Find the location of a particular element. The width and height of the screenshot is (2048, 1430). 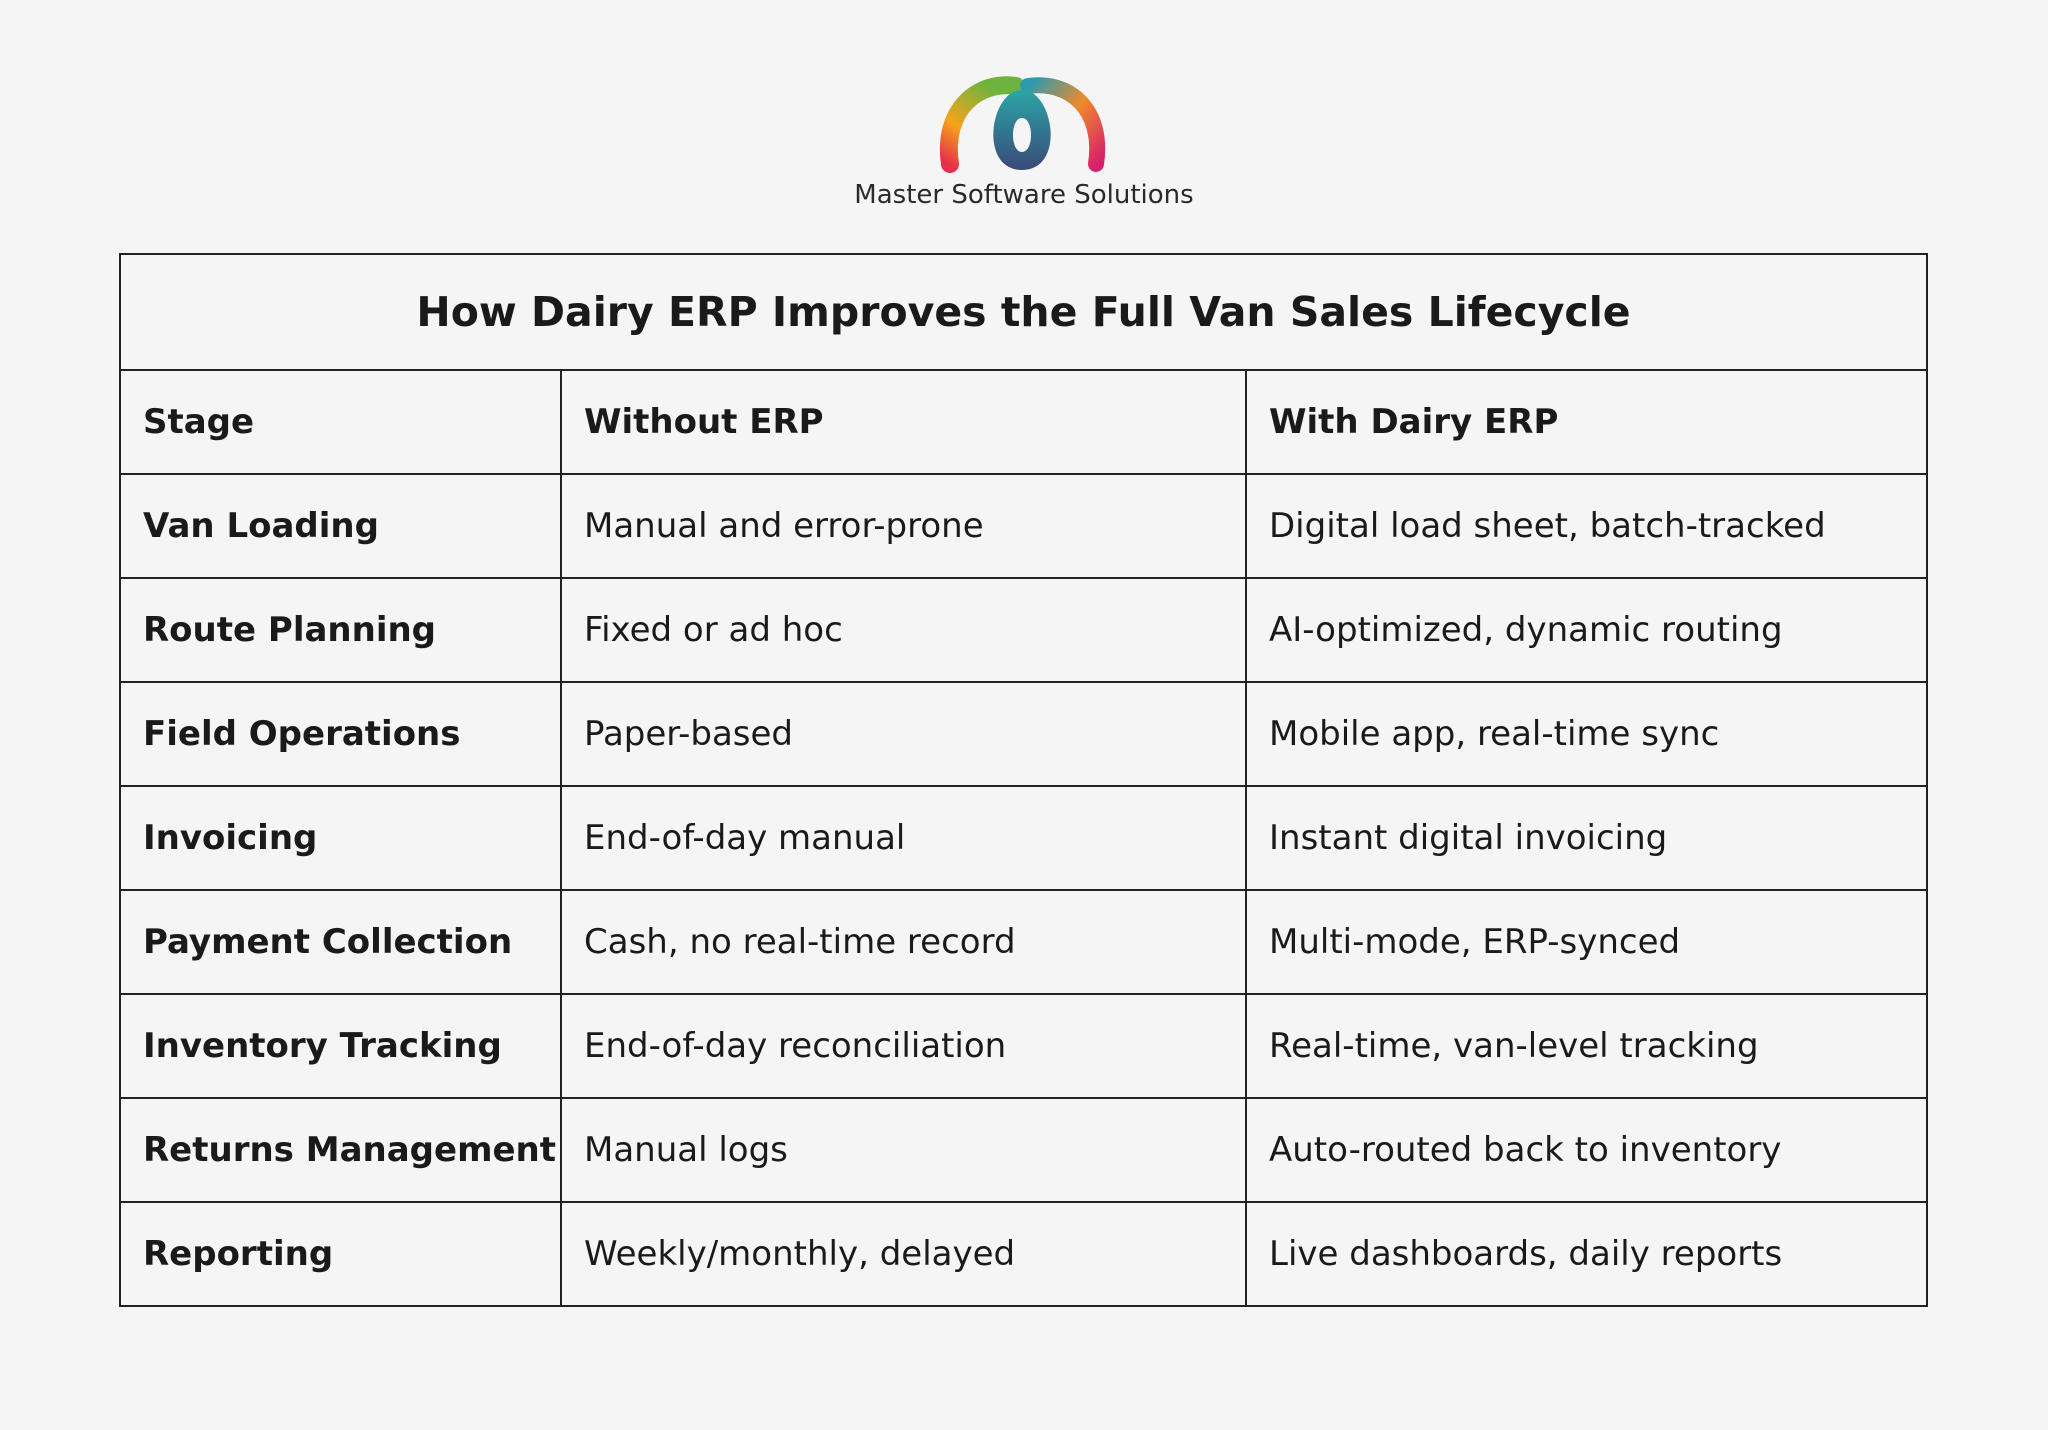

stage-cell: Invoicing is located at coordinates (340, 838).